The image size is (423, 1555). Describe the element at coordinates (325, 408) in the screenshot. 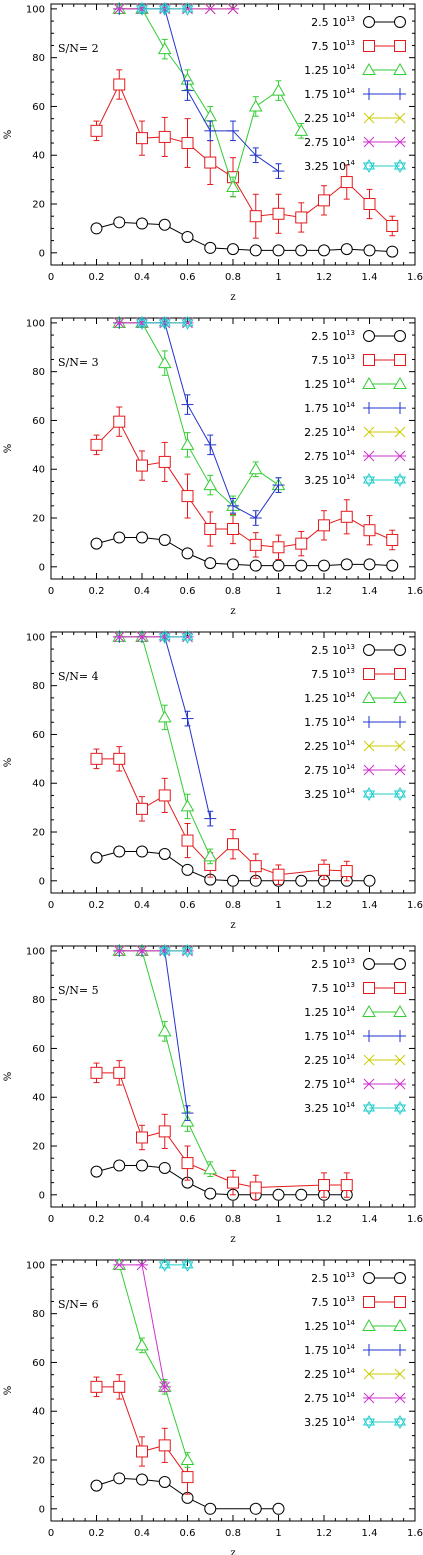

I see `legend-label-base: 1.75 10` at that location.